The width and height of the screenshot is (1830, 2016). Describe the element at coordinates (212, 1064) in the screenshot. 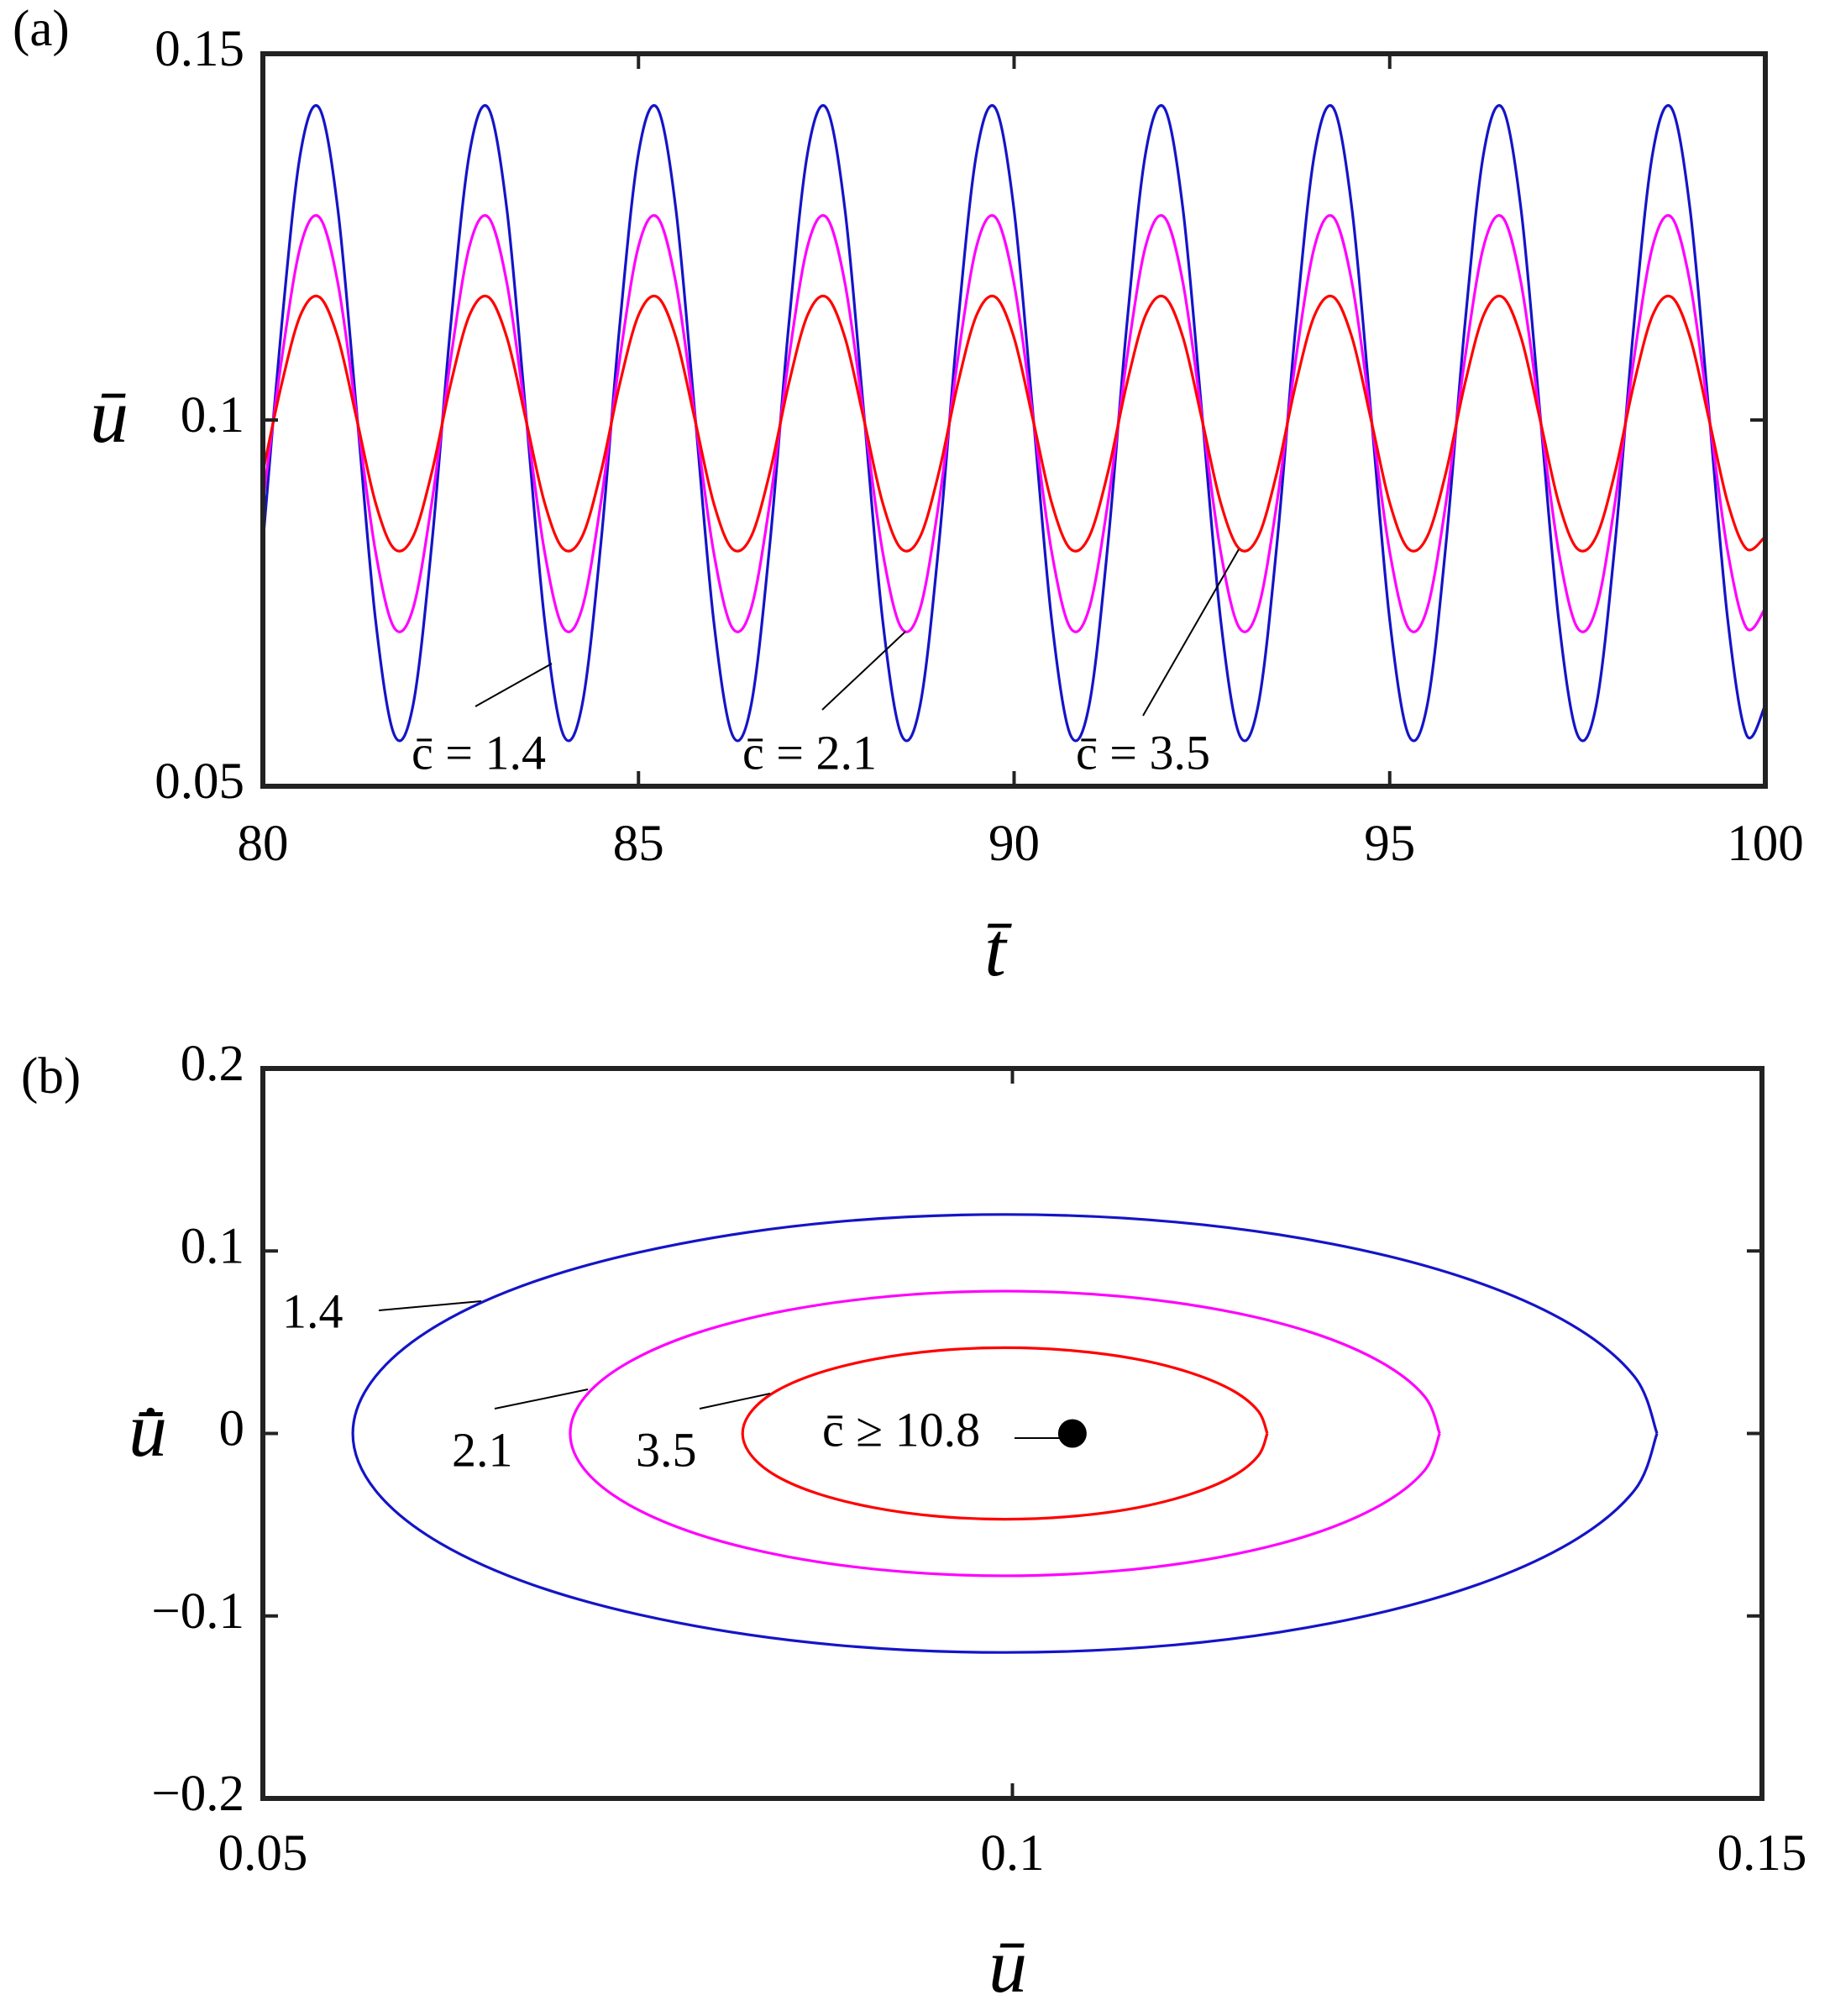

I see `y-tick-label: 0.2` at that location.